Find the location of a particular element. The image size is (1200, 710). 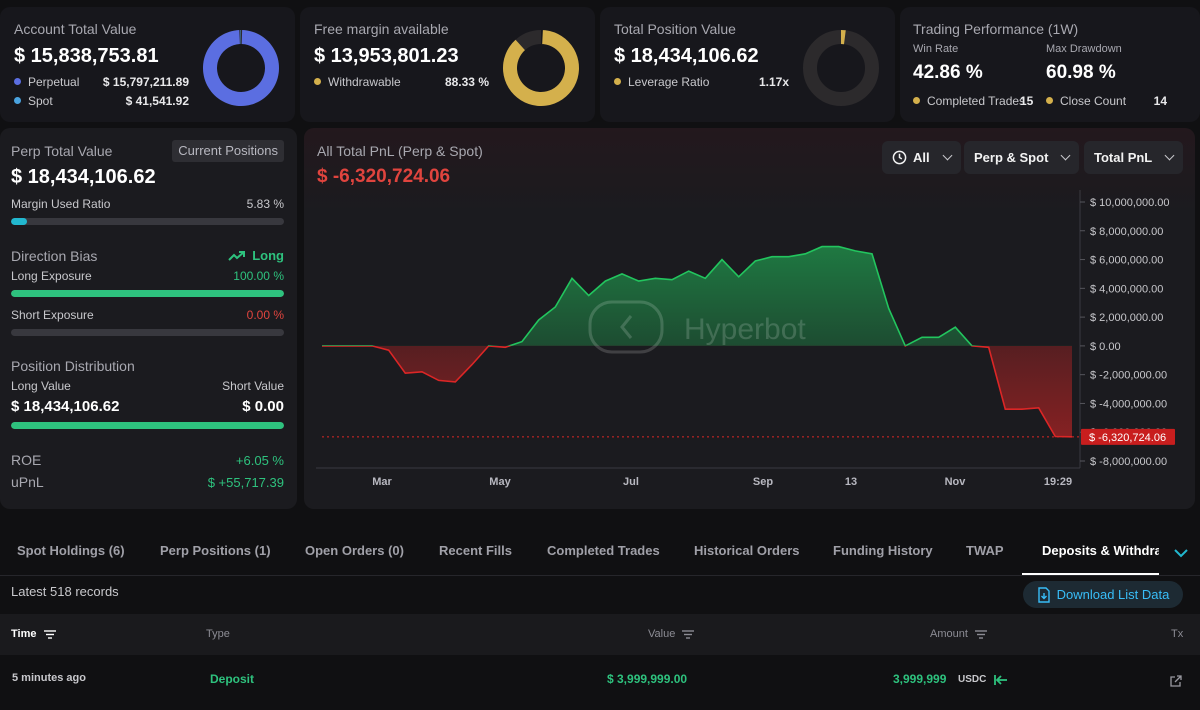

short-exposure-bar is located at coordinates (147, 332).